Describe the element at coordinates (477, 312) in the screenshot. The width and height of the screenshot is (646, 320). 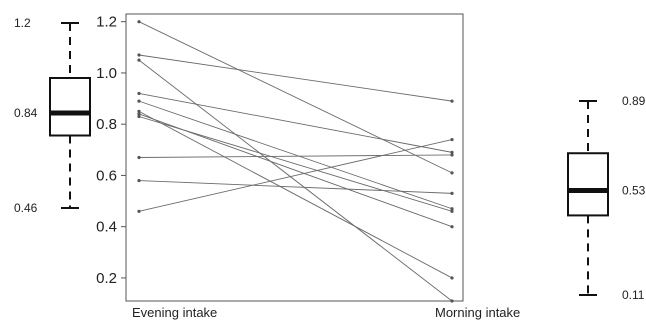
I see `x-label-morning: Morning intake` at that location.